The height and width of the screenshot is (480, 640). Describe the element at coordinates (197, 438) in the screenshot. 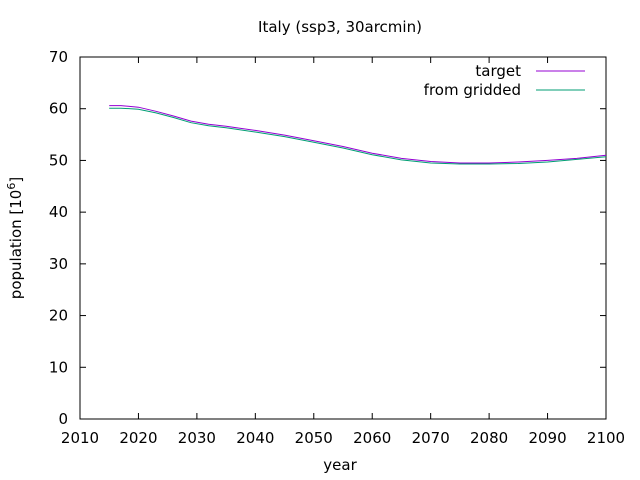

I see `x-tick-label: 2030` at that location.